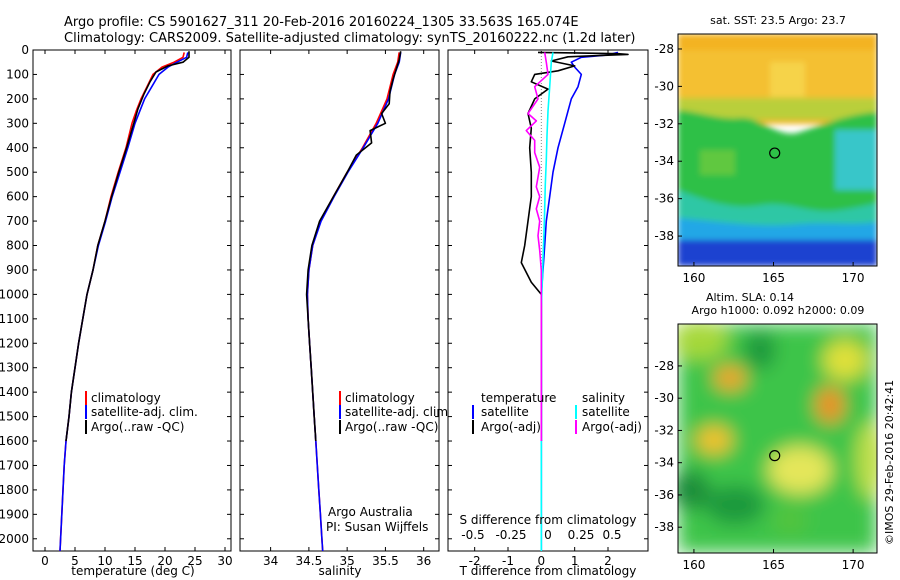  I want to click on sla-map-ticks: 160 165 170 -28 -30 -32 -34 -36 -38, so click(759, 465).